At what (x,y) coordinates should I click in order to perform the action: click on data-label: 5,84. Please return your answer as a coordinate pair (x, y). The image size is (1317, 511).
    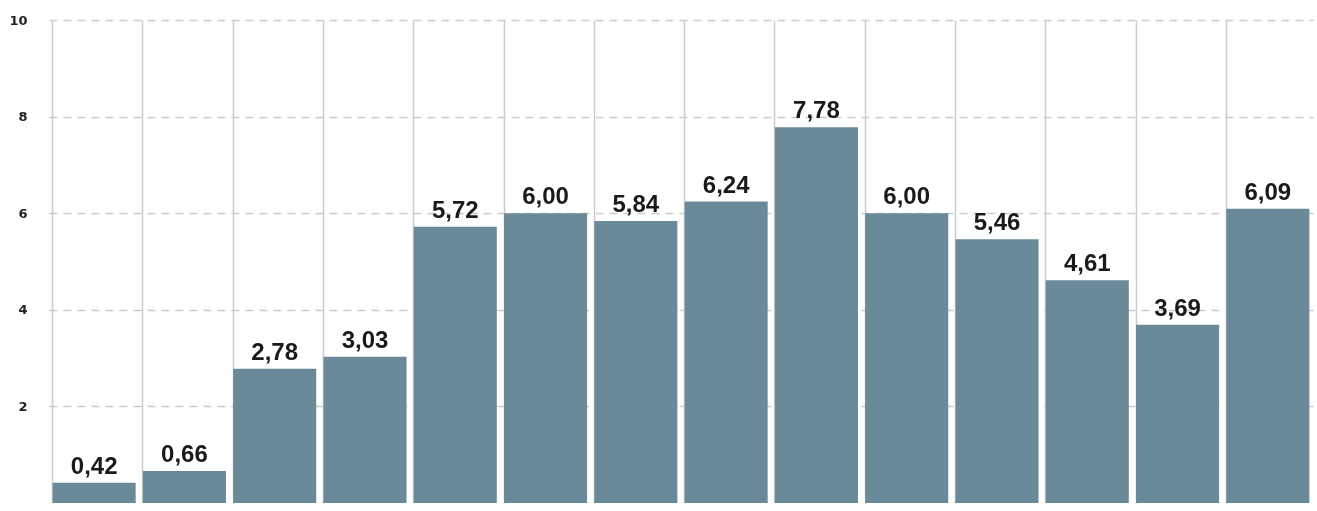
    Looking at the image, I should click on (636, 203).